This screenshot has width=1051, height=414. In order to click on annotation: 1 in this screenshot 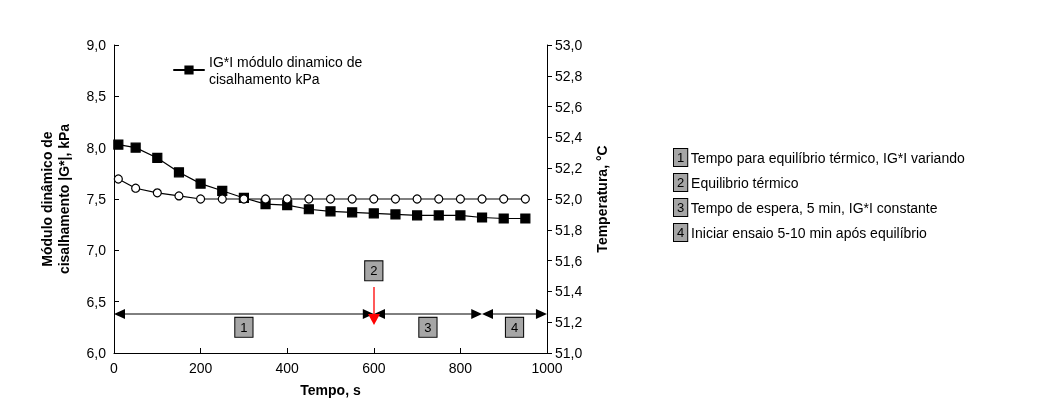, I will do `click(244, 327)`.